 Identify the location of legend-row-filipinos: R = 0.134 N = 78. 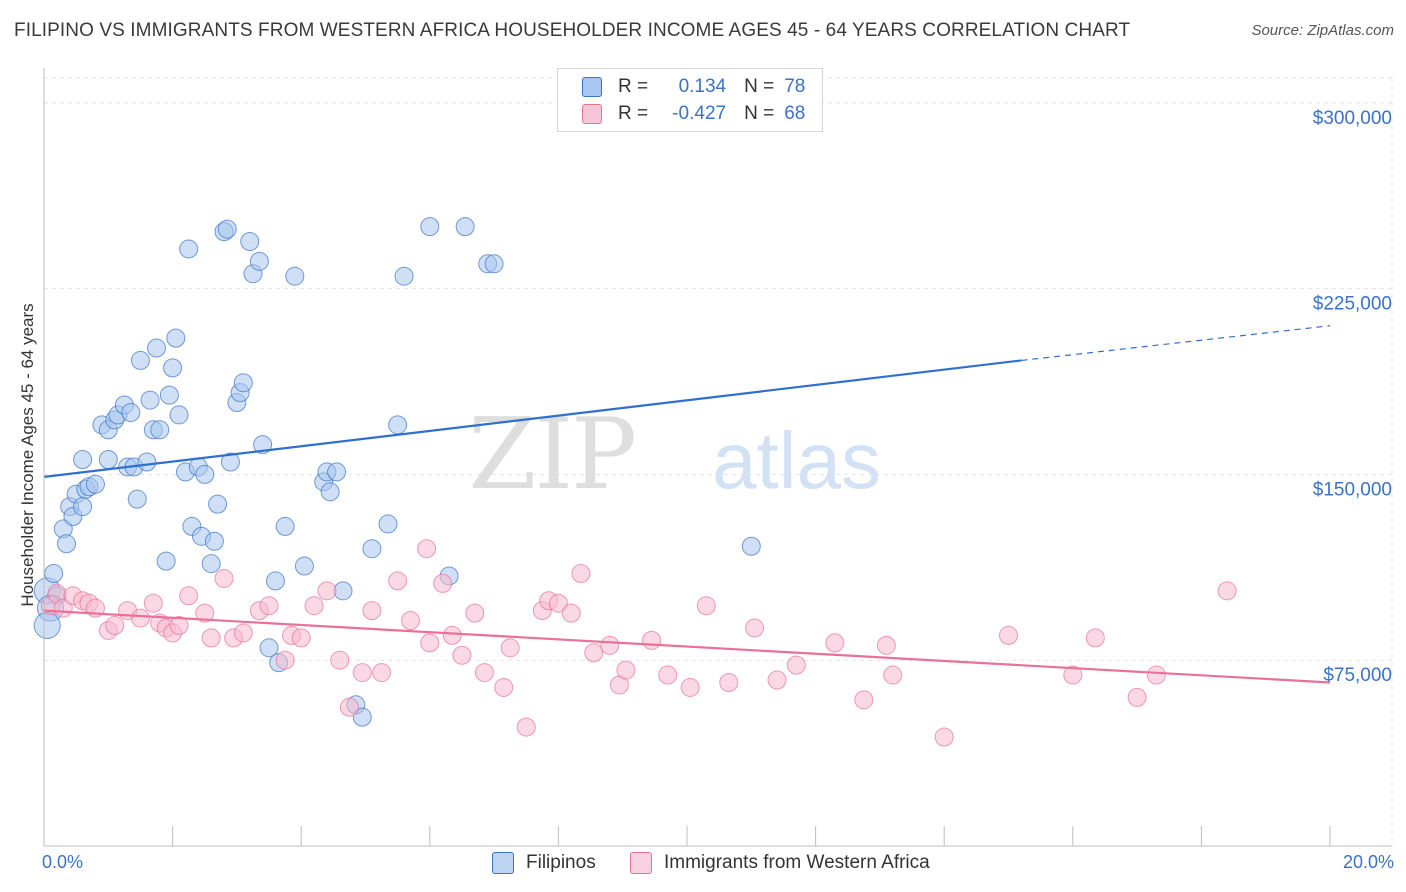
(693, 87).